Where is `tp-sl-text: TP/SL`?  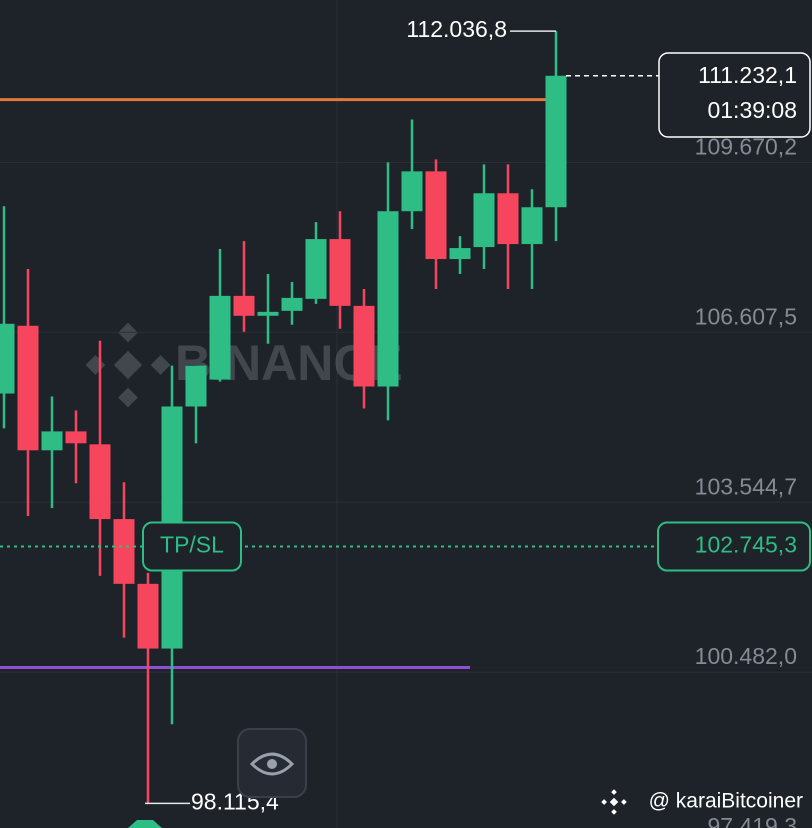 tp-sl-text: TP/SL is located at coordinates (192, 545).